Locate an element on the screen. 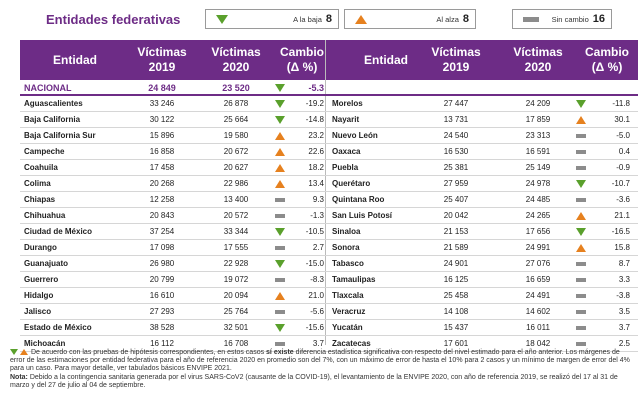 This screenshot has width=640, height=405. victims-2019-left: 16 112 is located at coordinates (162, 343).